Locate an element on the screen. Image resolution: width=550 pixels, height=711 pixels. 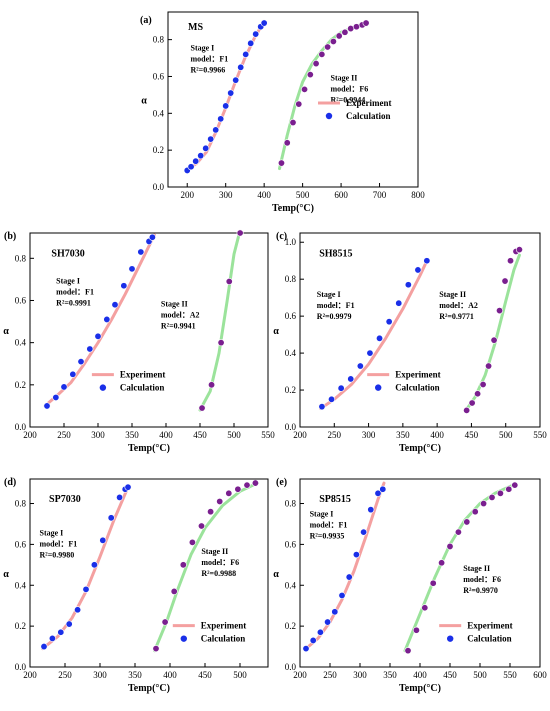
x-tick-label: 300 is located at coordinates (100, 675).